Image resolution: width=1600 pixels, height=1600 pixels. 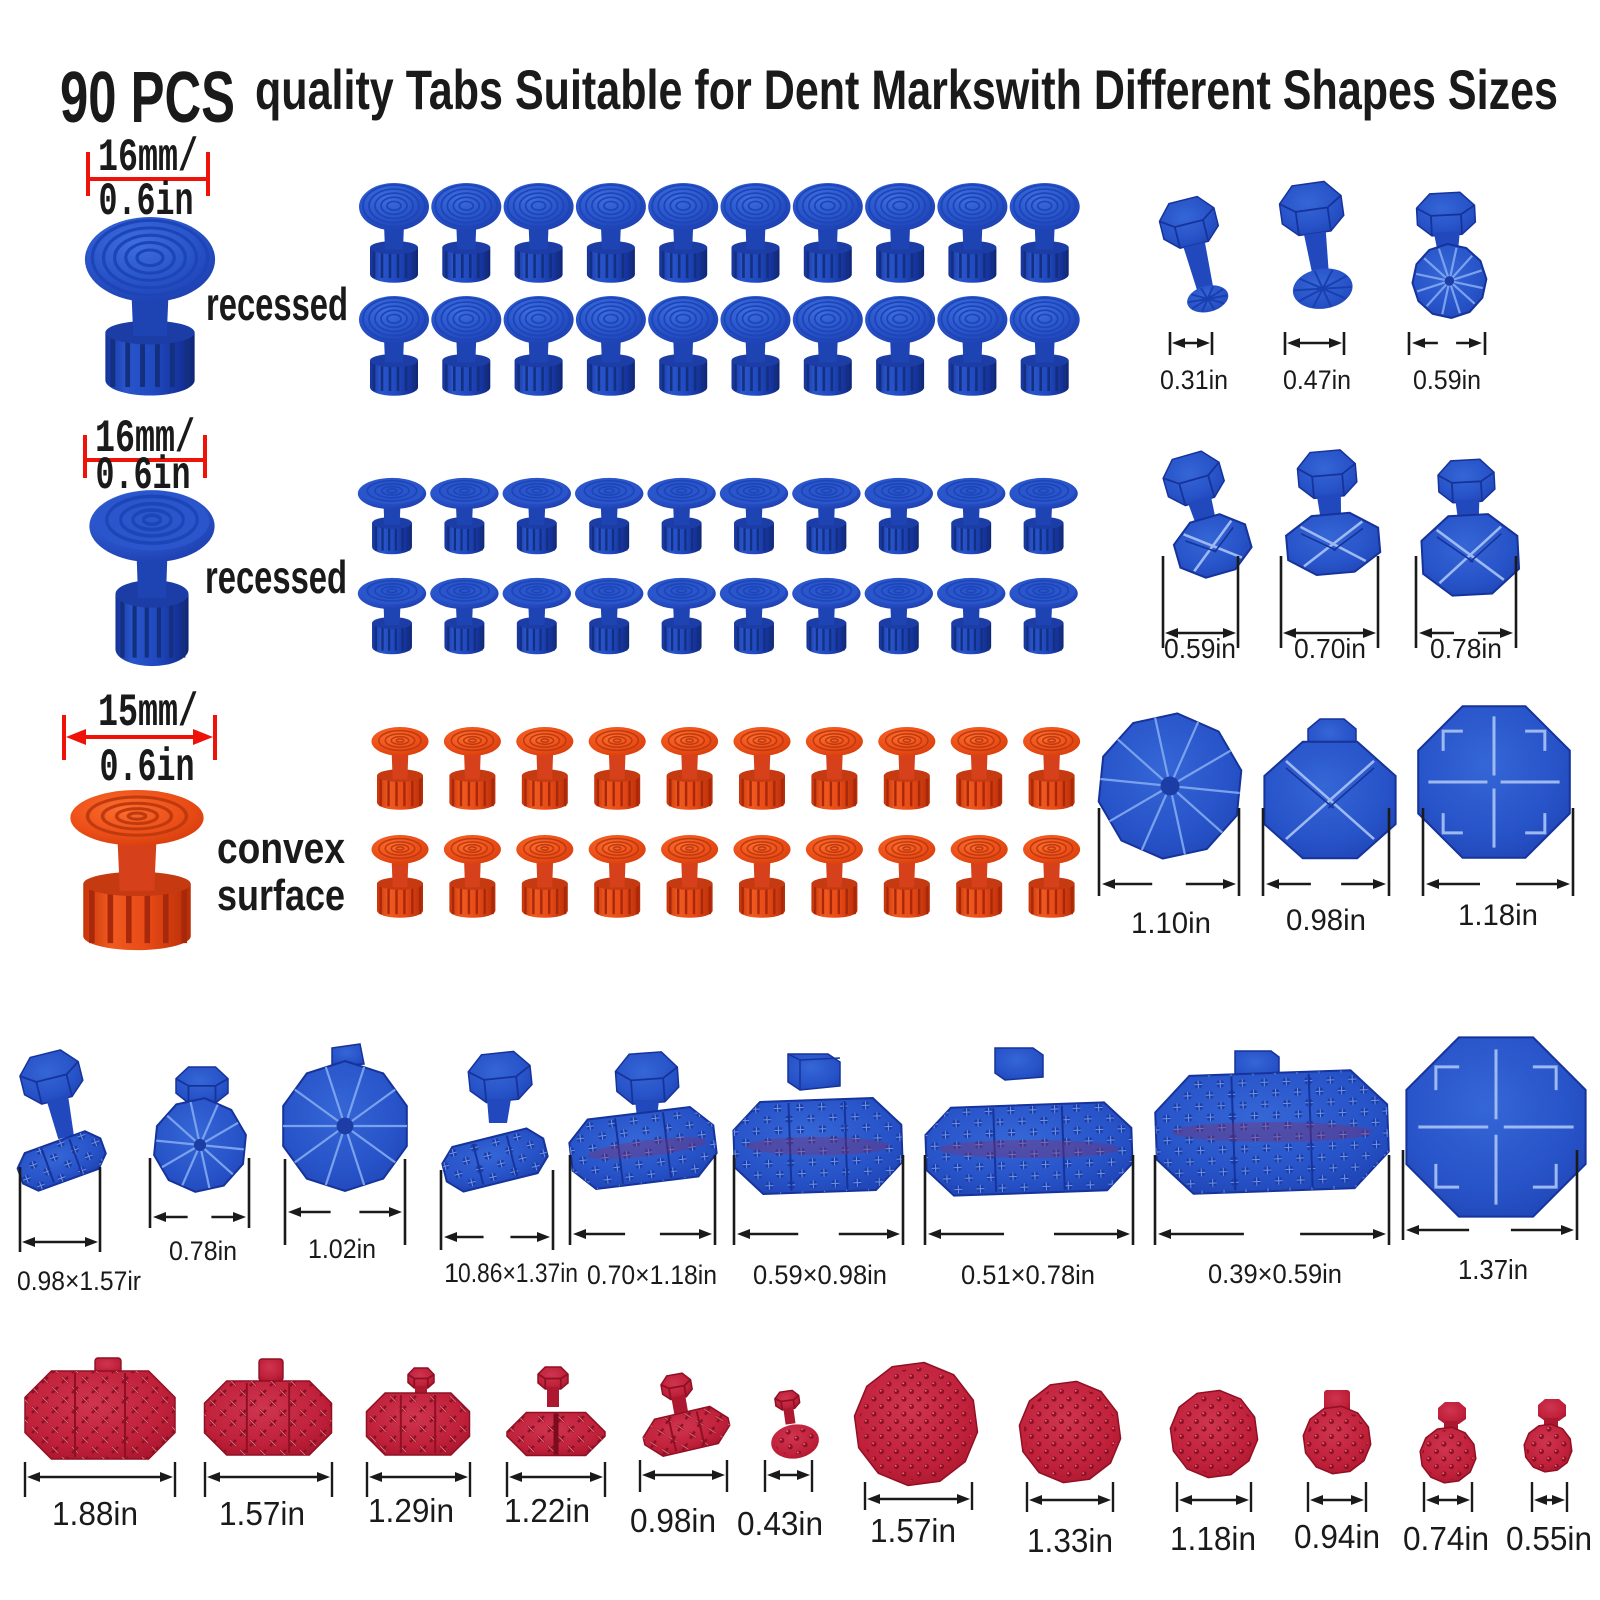 I want to click on svg-text: 0.98×1.57ir, so click(x=79, y=1281).